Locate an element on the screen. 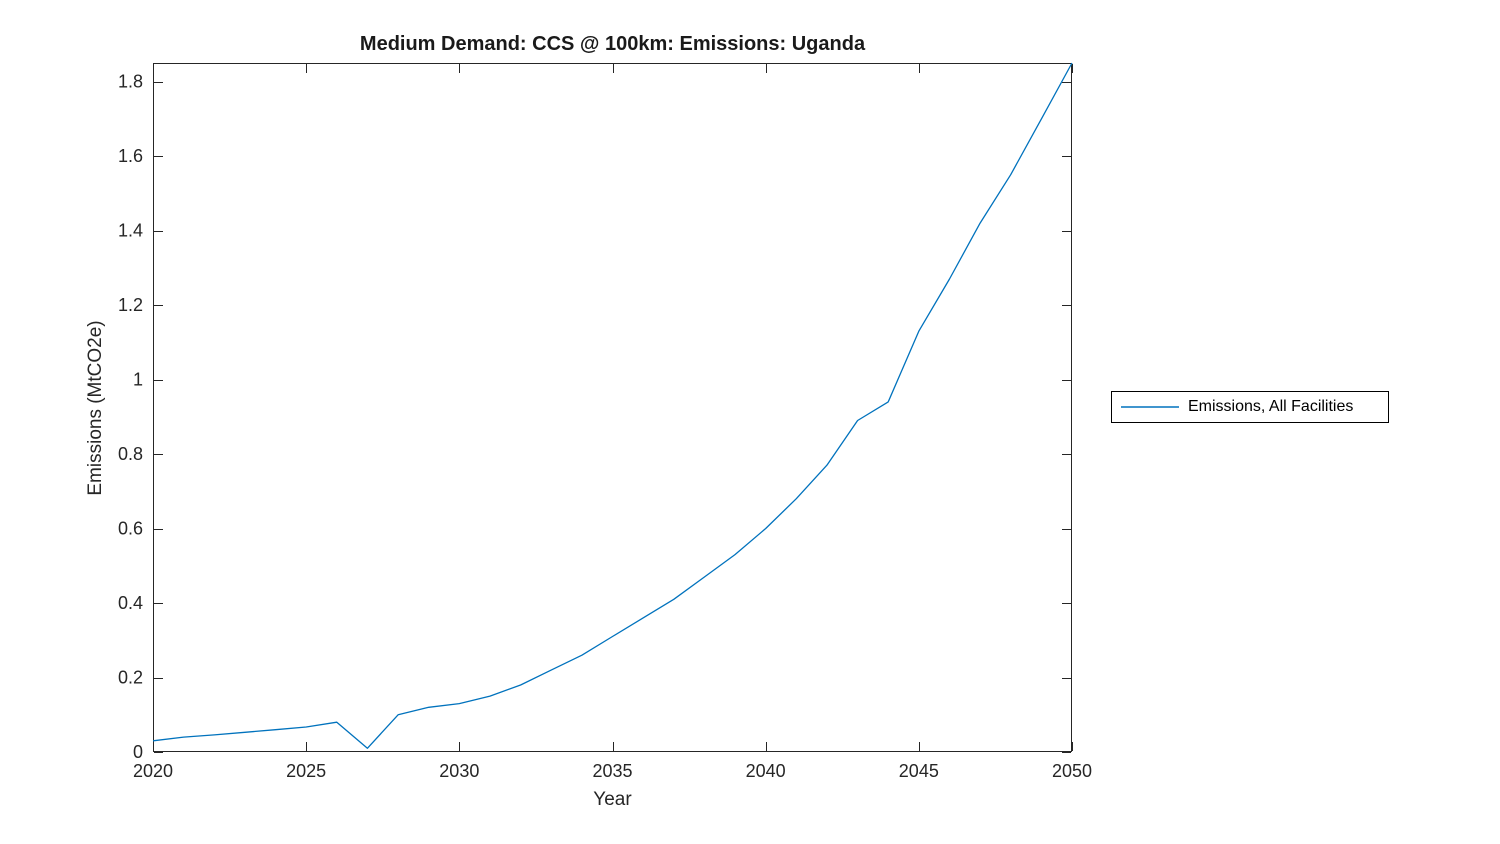 This screenshot has height=844, width=1500. y-tick-label: 0.8 is located at coordinates (130, 454).